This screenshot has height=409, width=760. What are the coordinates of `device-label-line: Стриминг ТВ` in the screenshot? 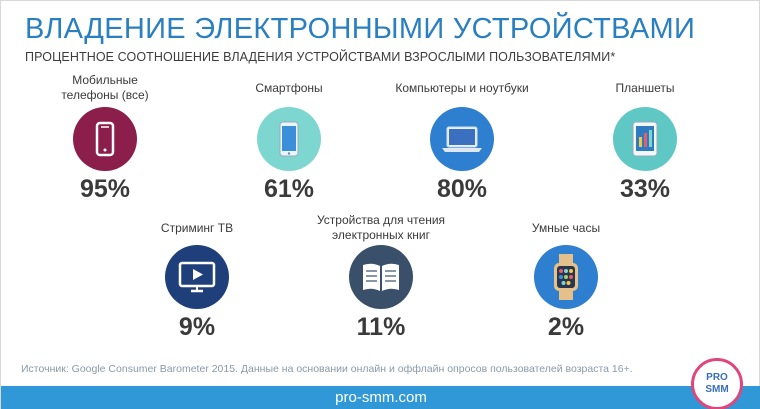 It's located at (197, 228).